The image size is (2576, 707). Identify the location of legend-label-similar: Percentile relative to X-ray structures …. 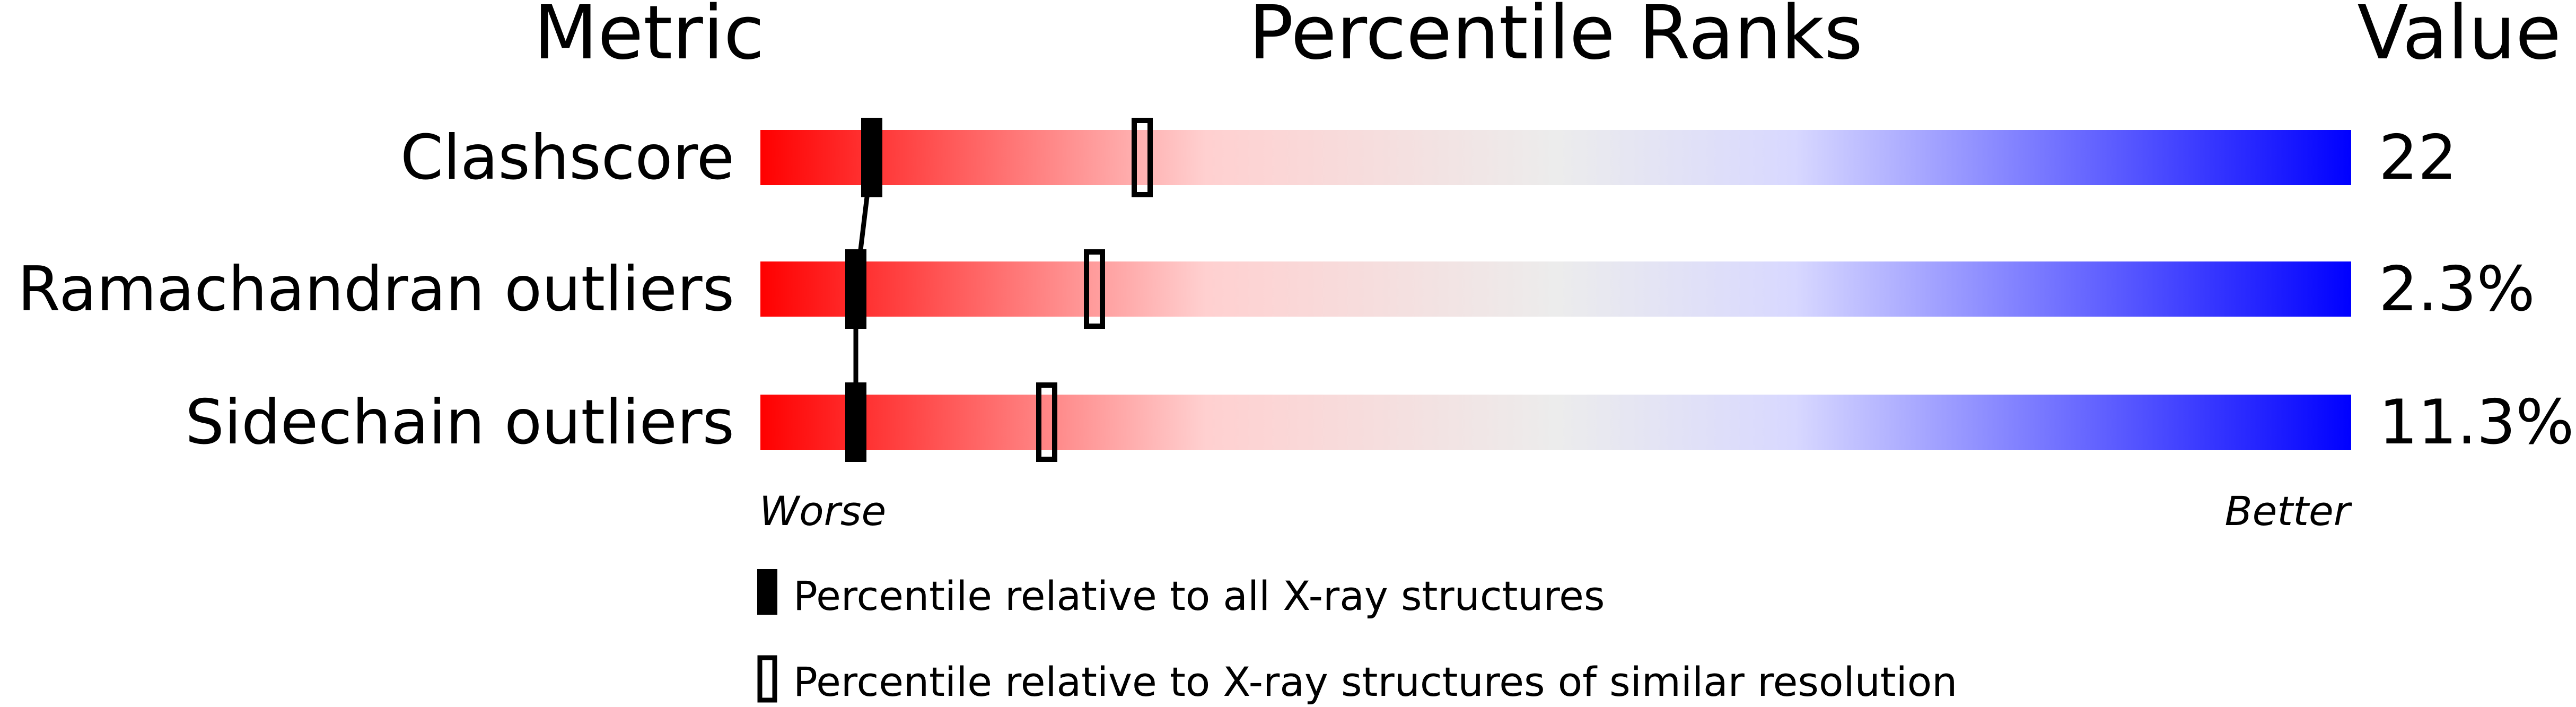
(1375, 681).